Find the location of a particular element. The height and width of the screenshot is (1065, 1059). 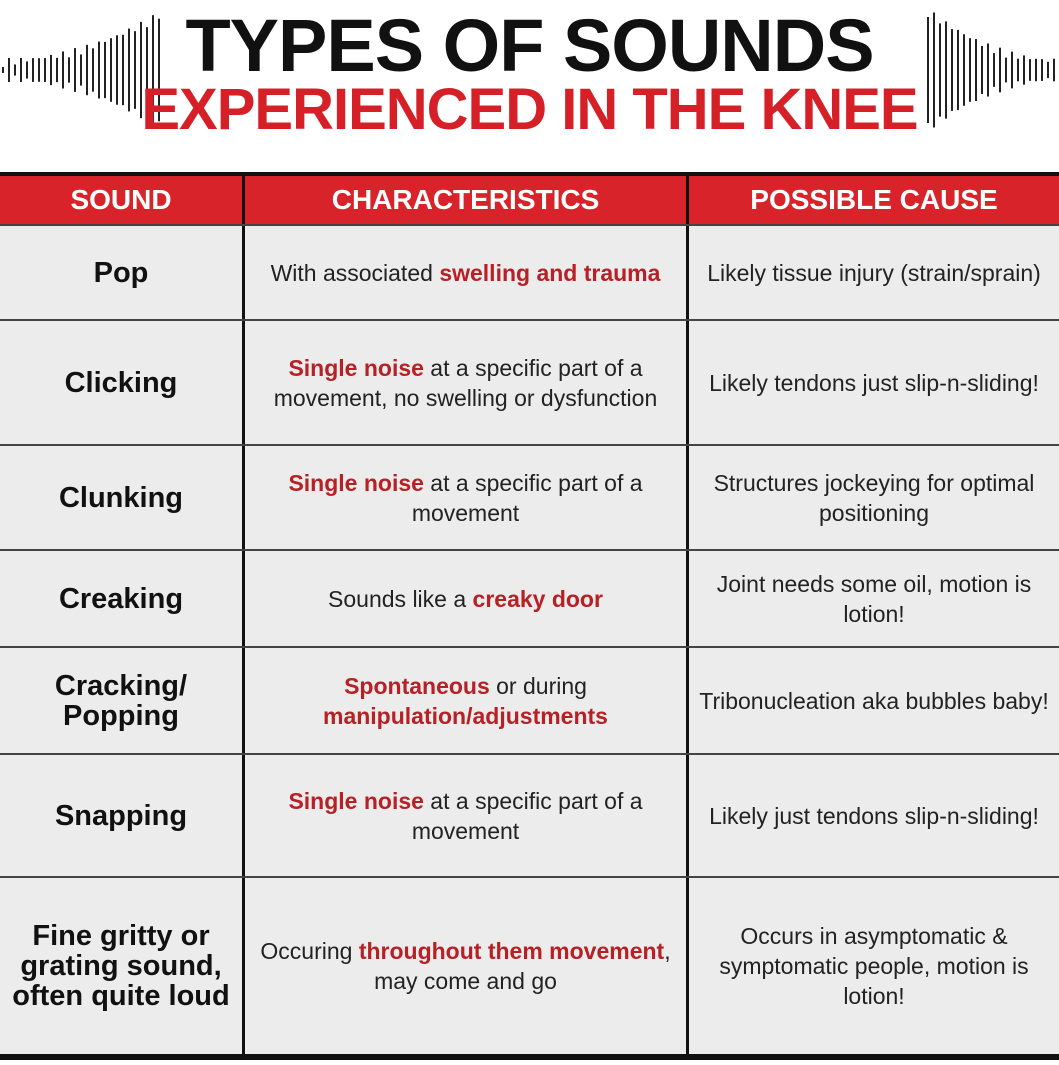

possible-cause: Joint needs some oil, motion is lotion! is located at coordinates (874, 598).